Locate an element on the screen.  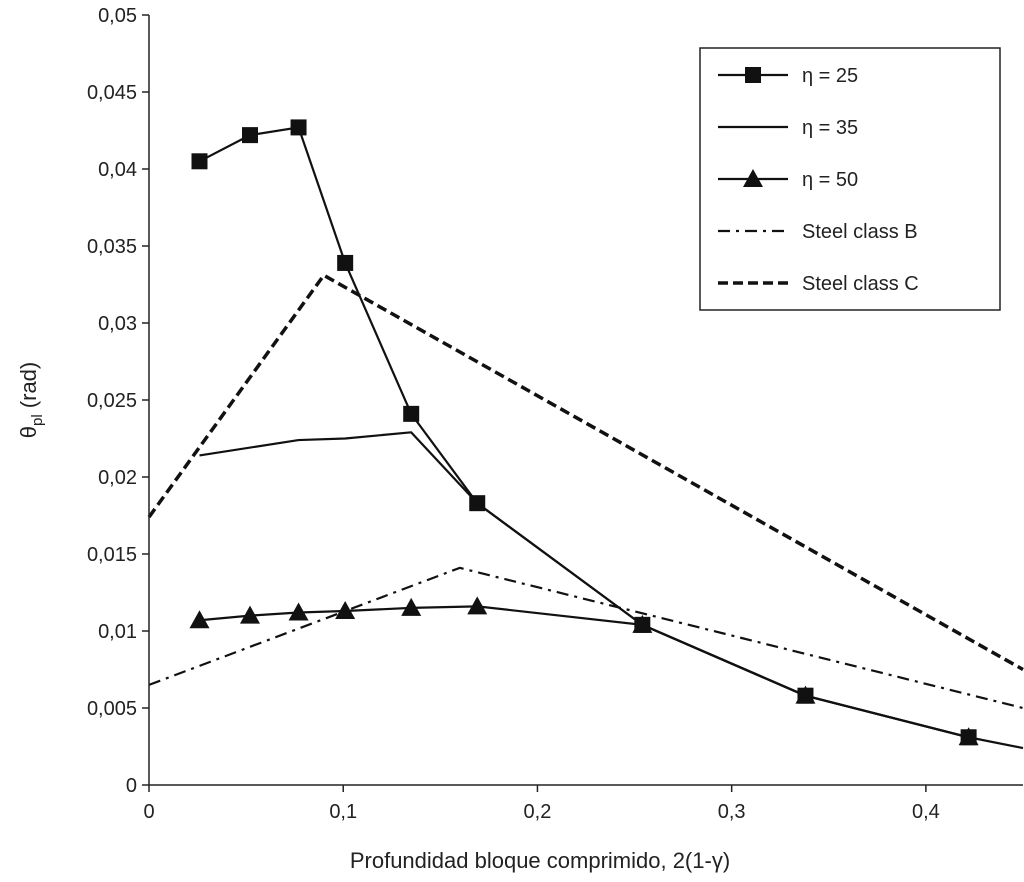
y-tick-label: 0,035 is located at coordinates (112, 247).